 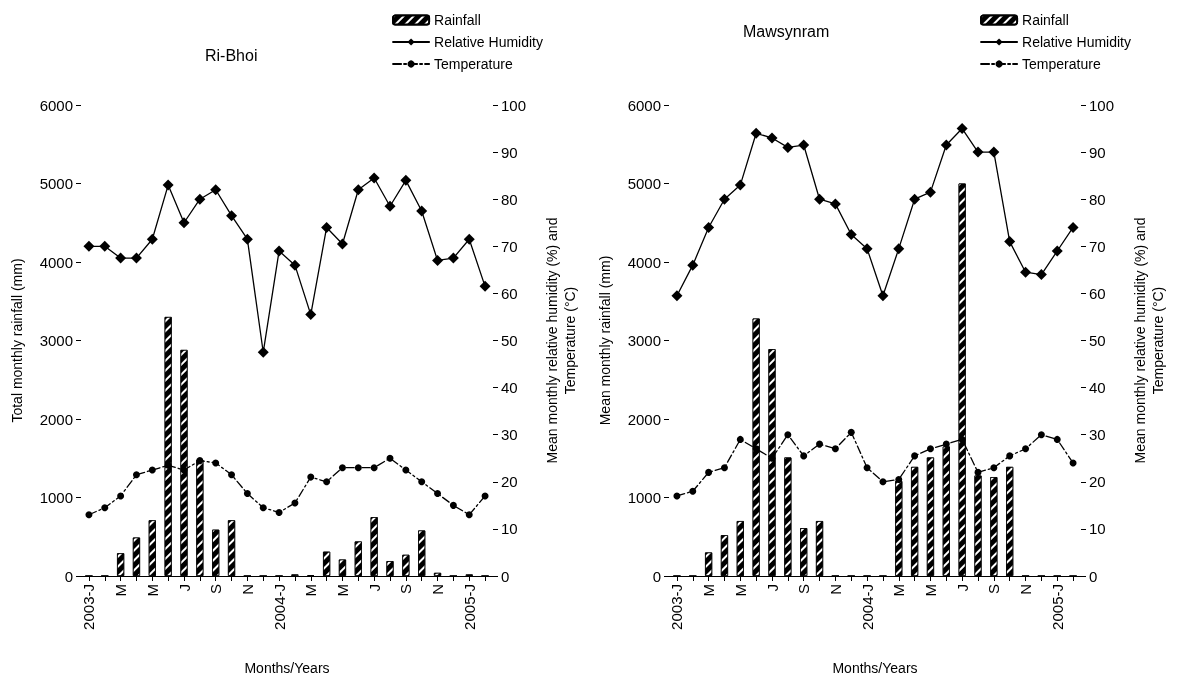 I want to click on y-axis-title: Total monthly rainfall (mm), so click(x=17, y=340).